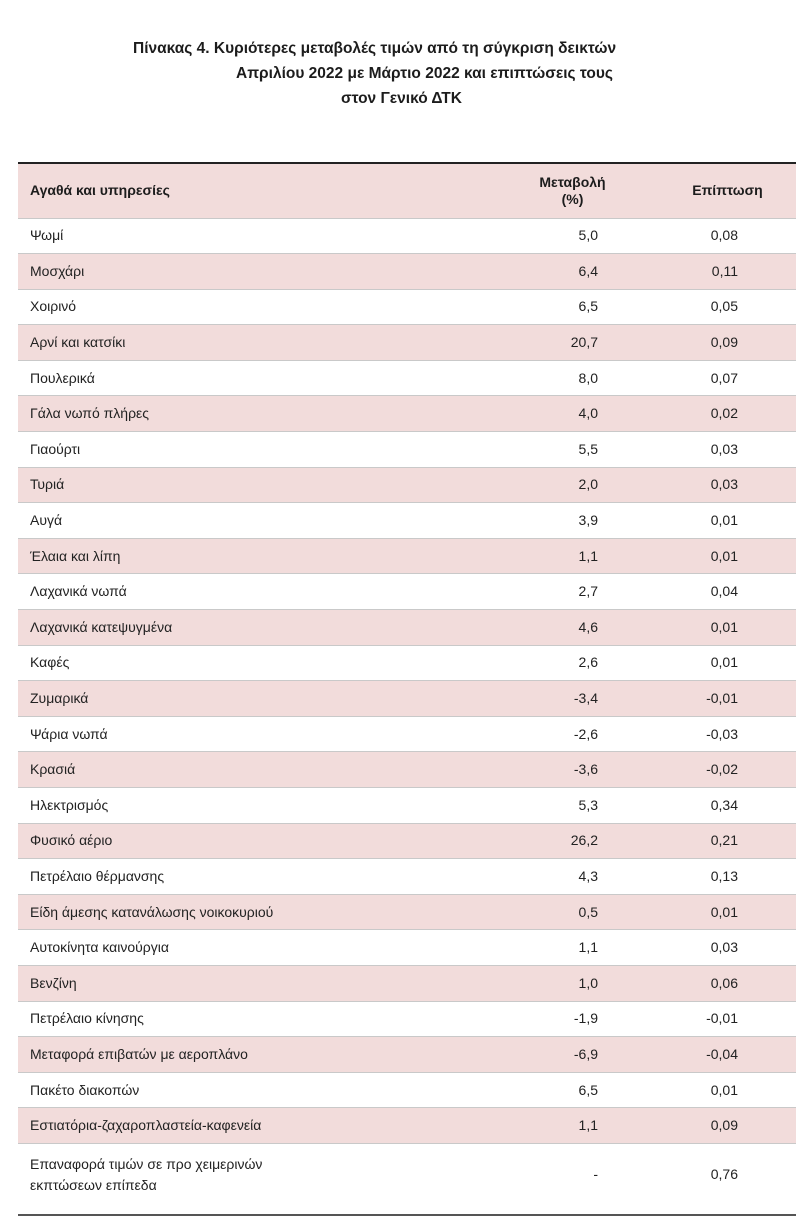  Describe the element at coordinates (99, 947) in the screenshot. I see `row-name: Αυτοκίνητα καινούργια` at that location.